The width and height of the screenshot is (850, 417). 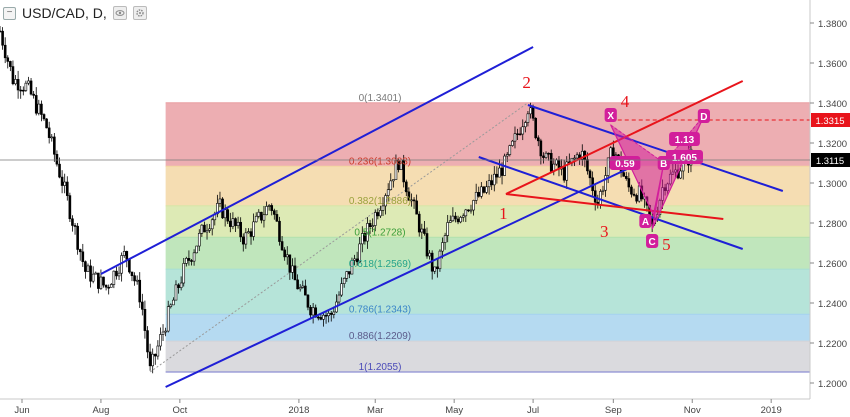 What do you see at coordinates (613, 410) in the screenshot?
I see `time-tick-label: Sep` at bounding box center [613, 410].